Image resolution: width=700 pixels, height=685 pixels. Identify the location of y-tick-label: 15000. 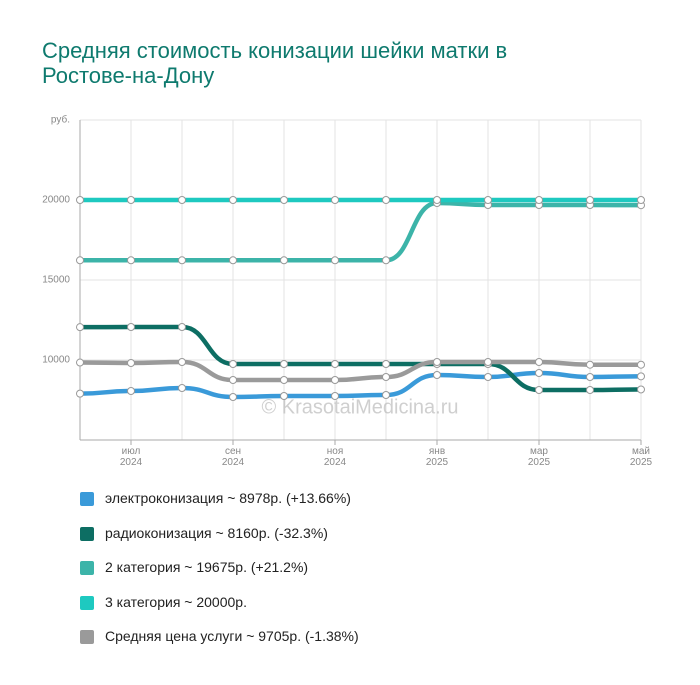
(56, 280).